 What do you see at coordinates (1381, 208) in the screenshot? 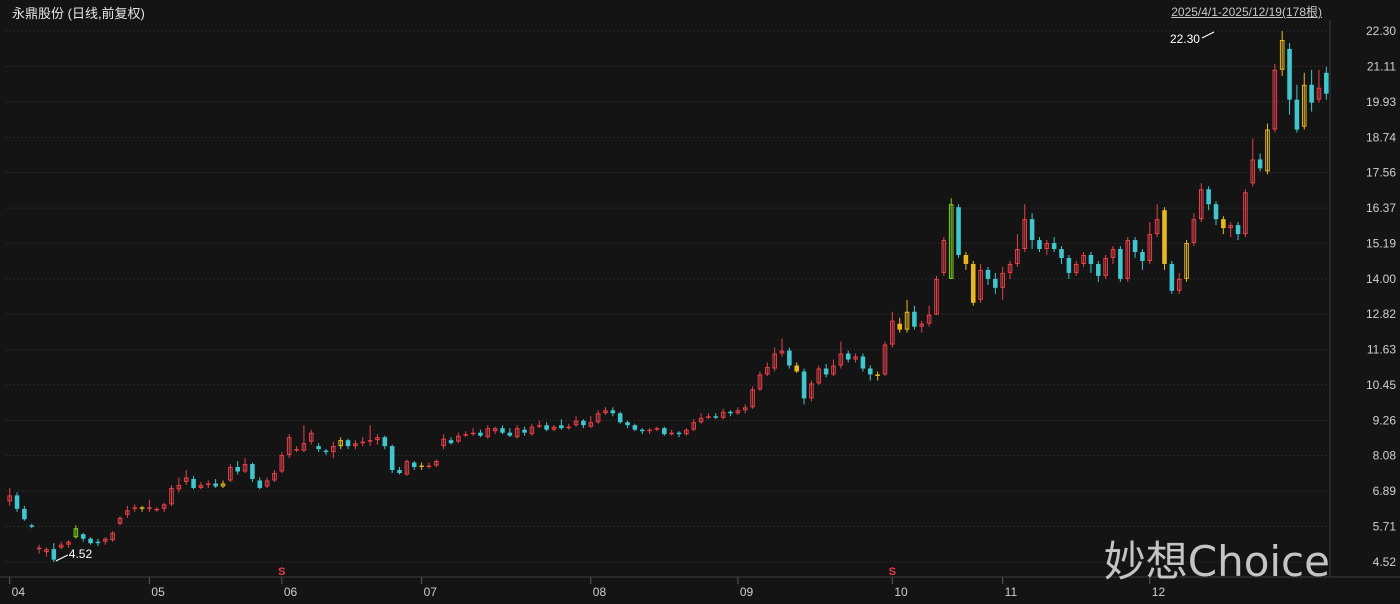
I see `y-tick-label: 16.37` at bounding box center [1381, 208].